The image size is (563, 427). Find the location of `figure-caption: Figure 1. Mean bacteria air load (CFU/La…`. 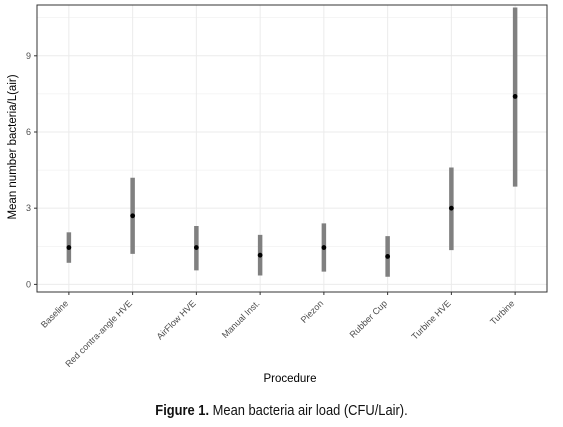

figure-caption: Figure 1. Mean bacteria air load (CFU/La… is located at coordinates (281, 410).